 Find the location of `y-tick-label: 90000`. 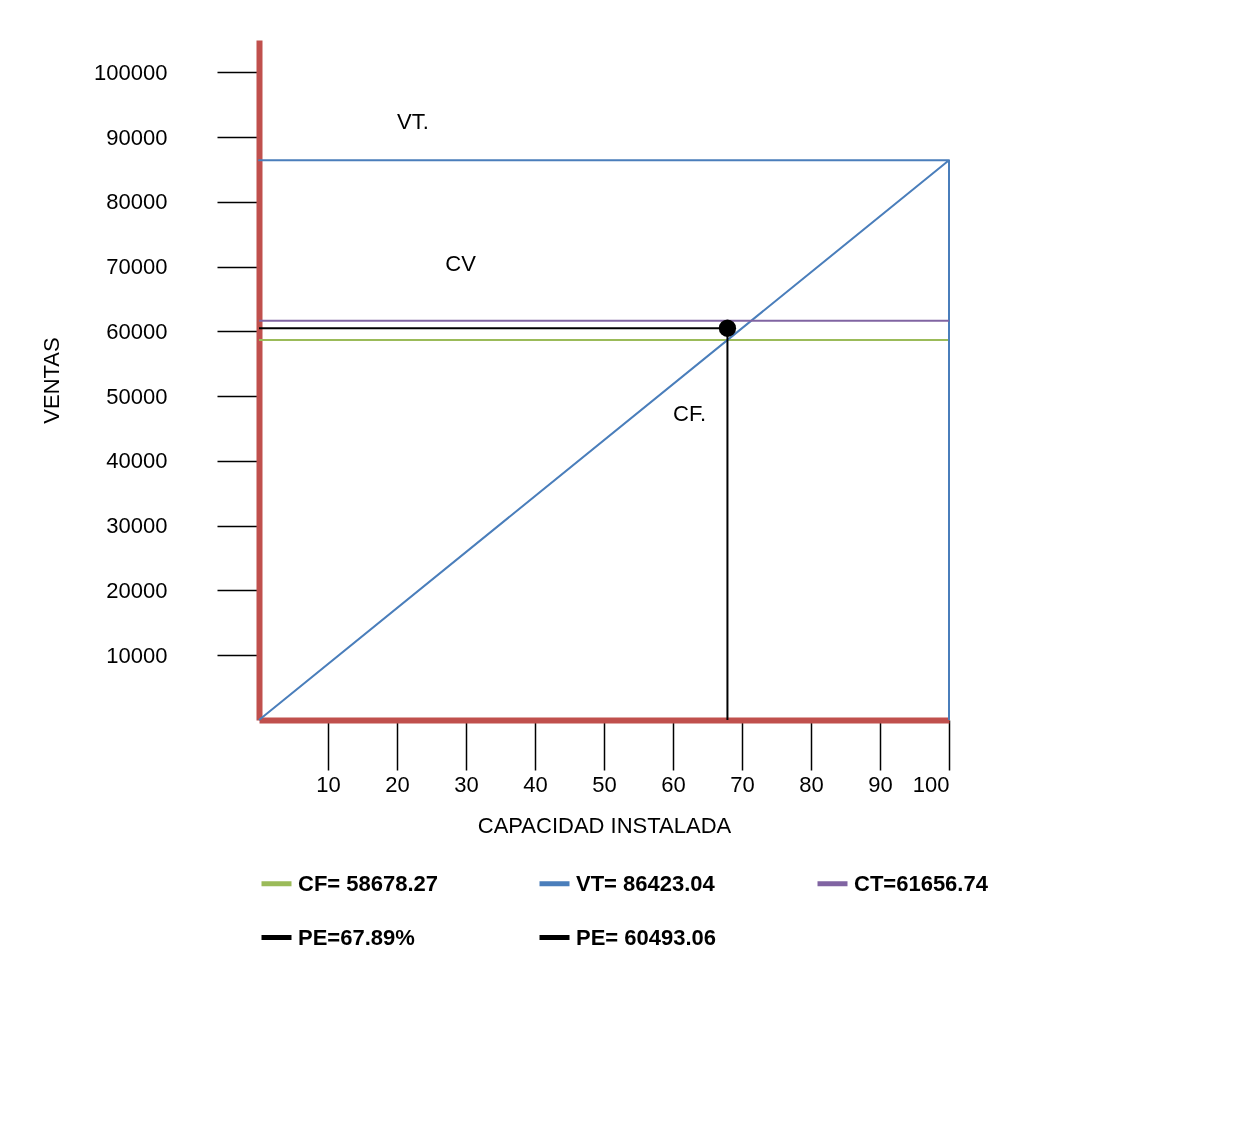

y-tick-label: 90000 is located at coordinates (137, 137).